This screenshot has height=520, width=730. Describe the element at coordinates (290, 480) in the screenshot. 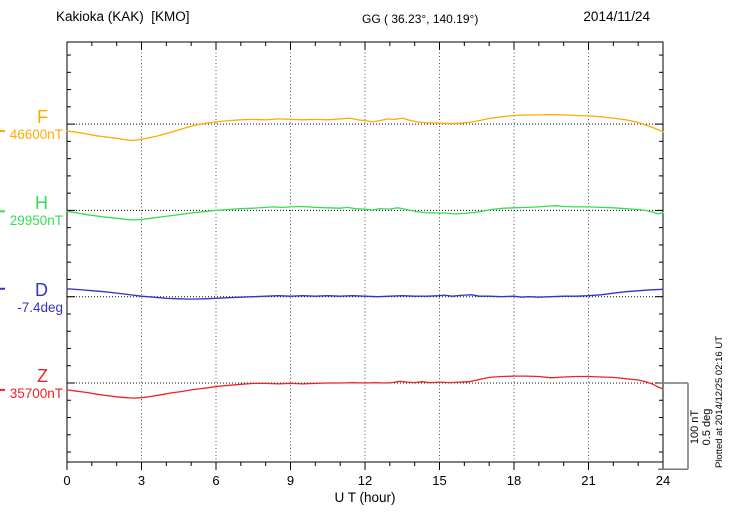

I see `x-tick-label-9: 9` at that location.